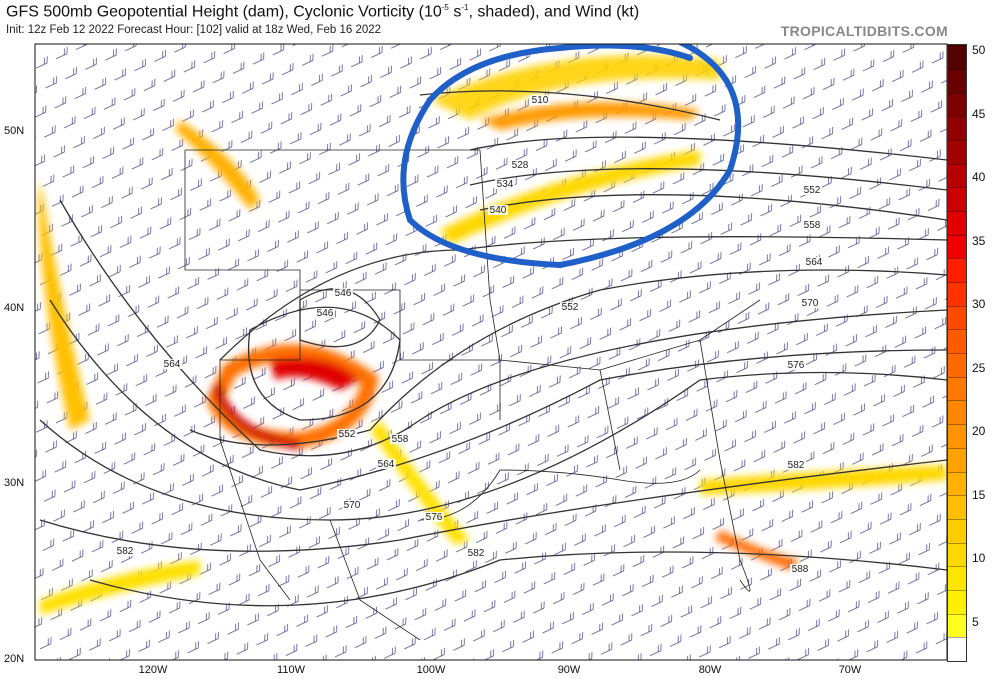 Image resolution: width=1000 pixels, height=679 pixels. Describe the element at coordinates (979, 367) in the screenshot. I see `colorbar-tick: 25` at that location.